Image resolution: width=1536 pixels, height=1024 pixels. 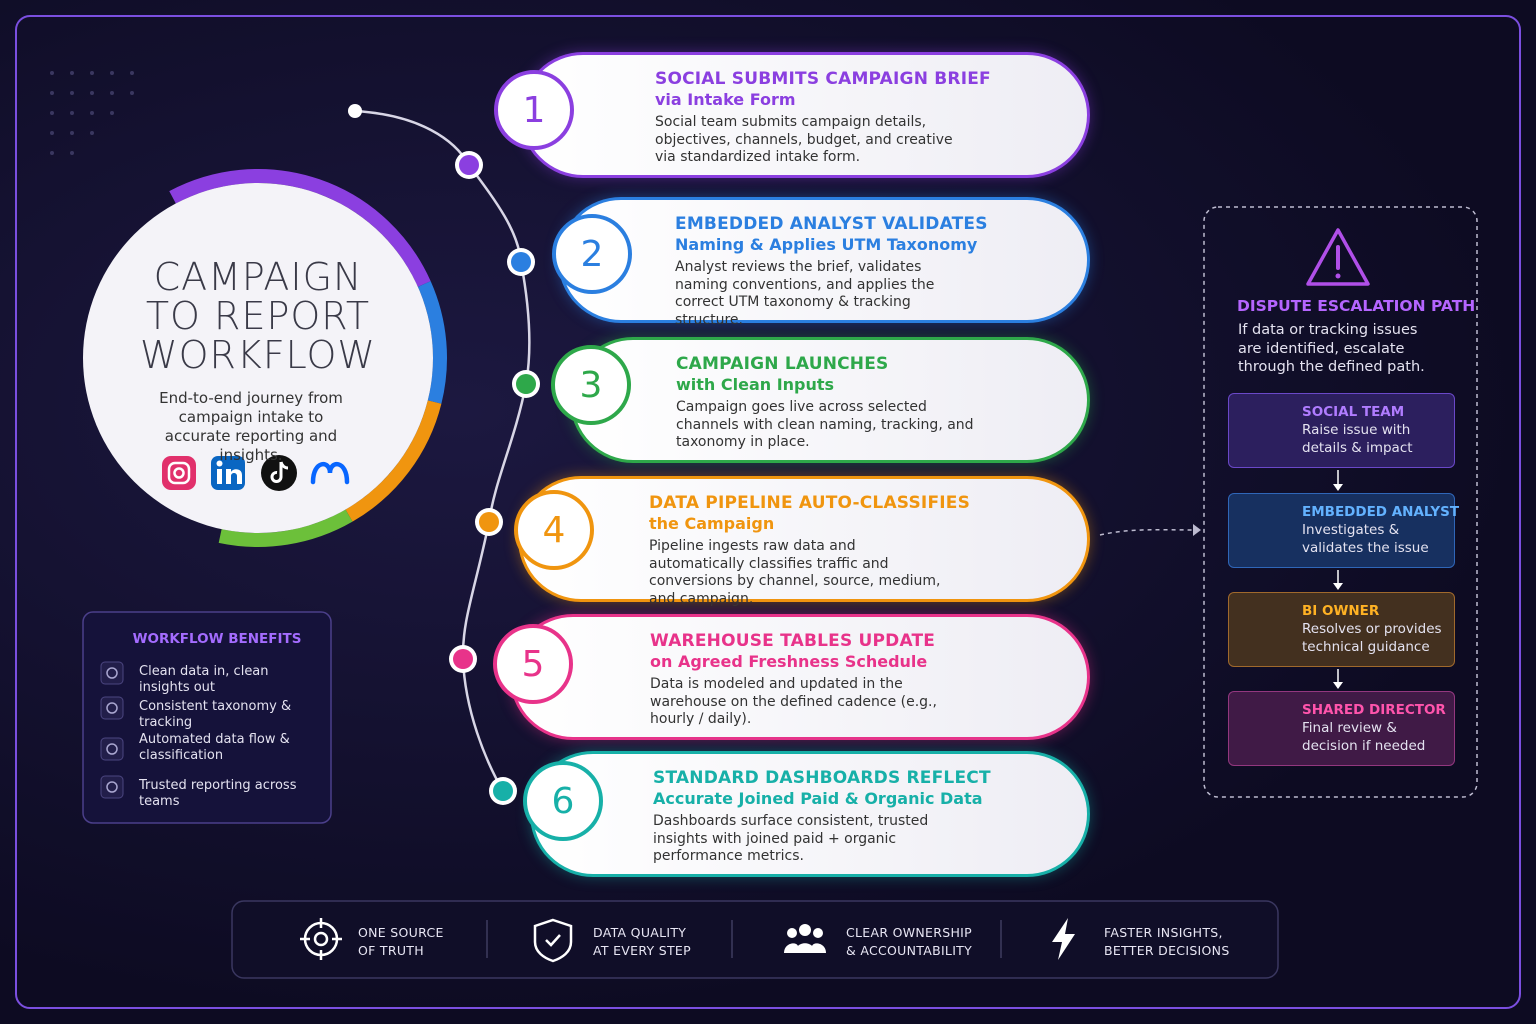 I want to click on step-title: WAREHOUSE TABLES UPDATE, so click(x=793, y=641).